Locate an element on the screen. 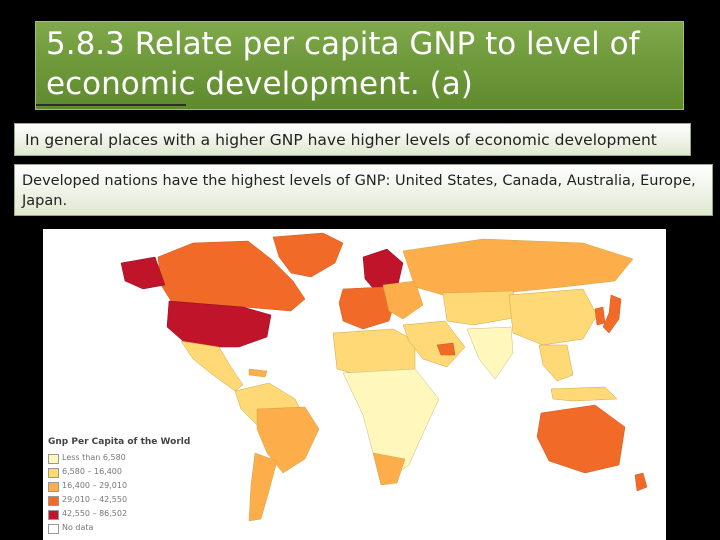 This screenshot has width=720, height=540. indonesia-shape is located at coordinates (584, 394).